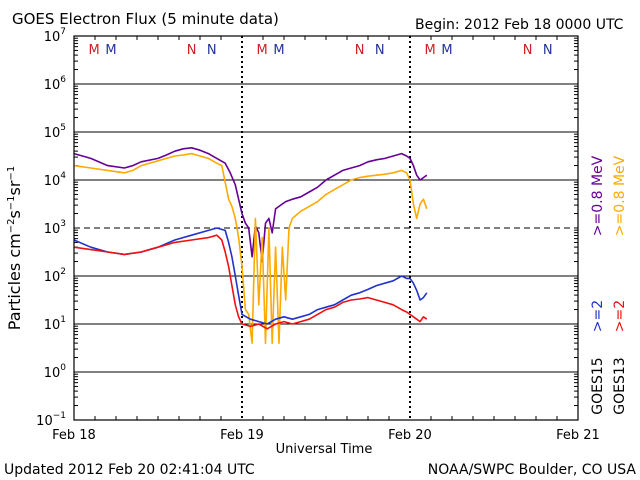 This screenshot has width=640, height=480. What do you see at coordinates (51, 420) in the screenshot?
I see `y-tick-label: 10⁻¹` at bounding box center [51, 420].